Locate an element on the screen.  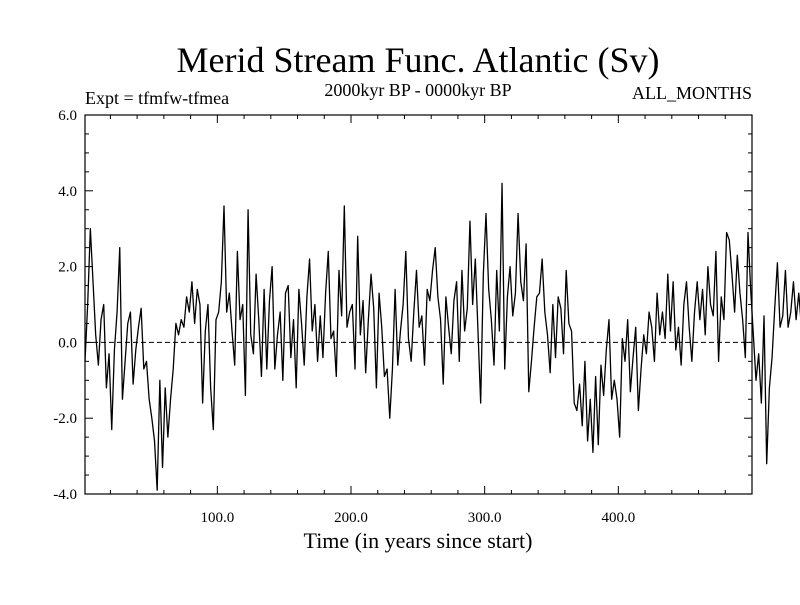
y-tick-label: 2.0 is located at coordinates (67, 268).